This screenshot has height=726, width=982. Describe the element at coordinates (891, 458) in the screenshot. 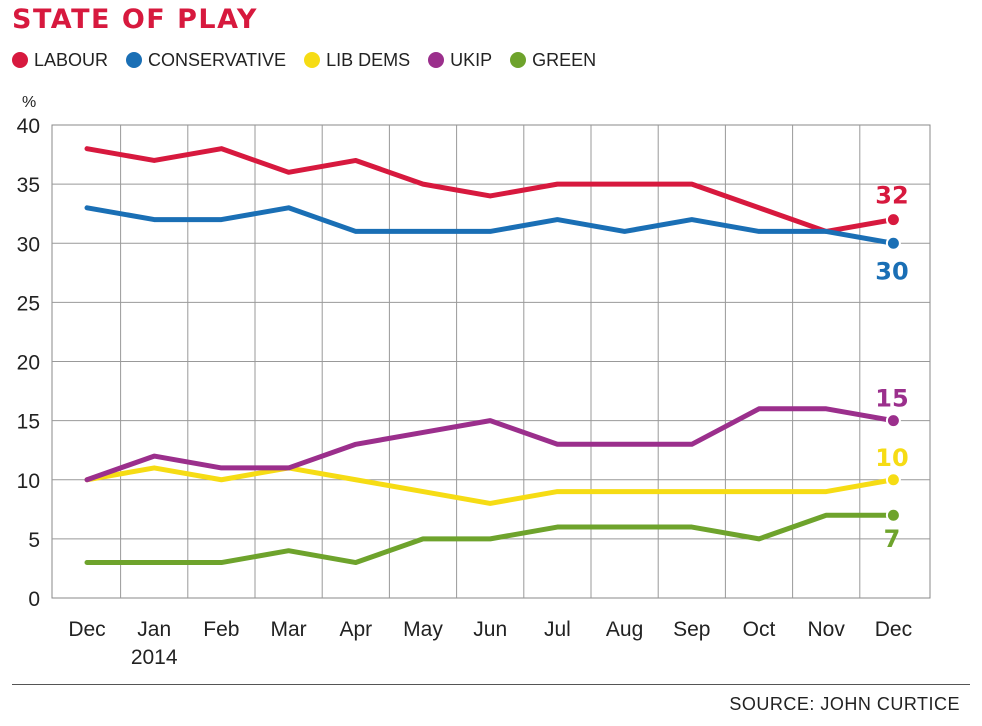

I see `end-value-label-lib-dems: 10` at that location.